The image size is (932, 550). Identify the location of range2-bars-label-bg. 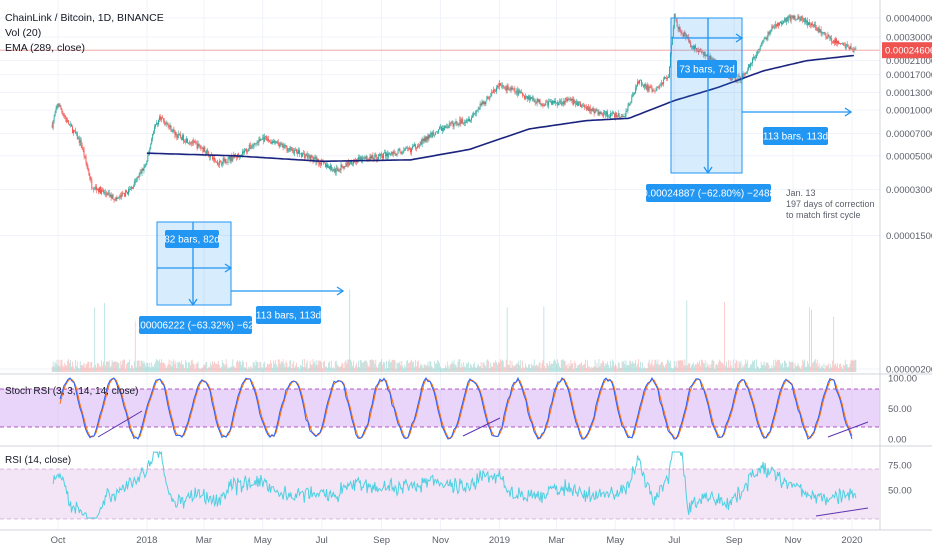
(707, 69).